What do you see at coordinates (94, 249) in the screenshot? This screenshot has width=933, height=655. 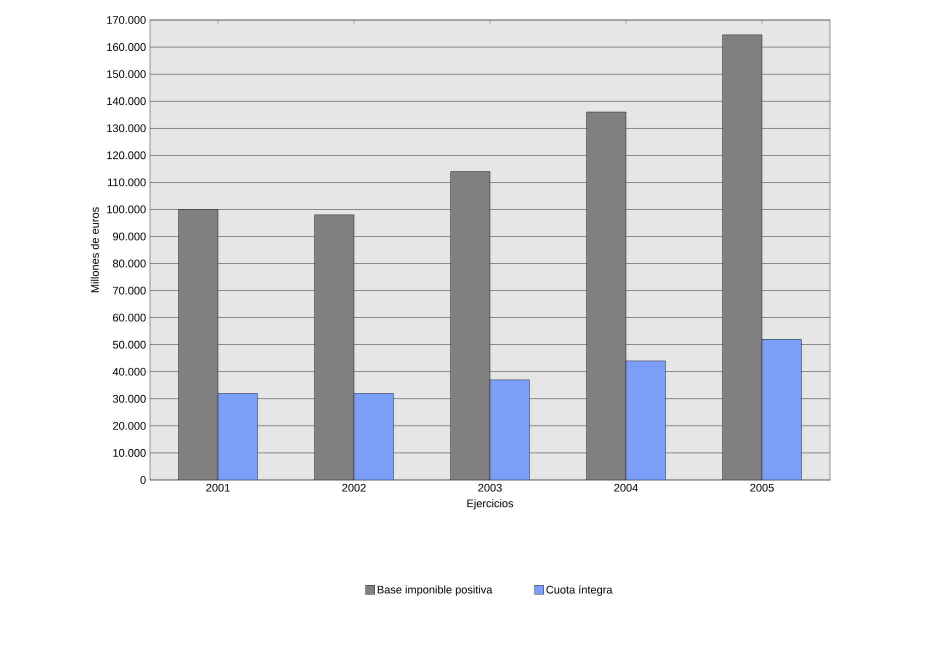 I see `y-axis-title: Millones de euros` at bounding box center [94, 249].